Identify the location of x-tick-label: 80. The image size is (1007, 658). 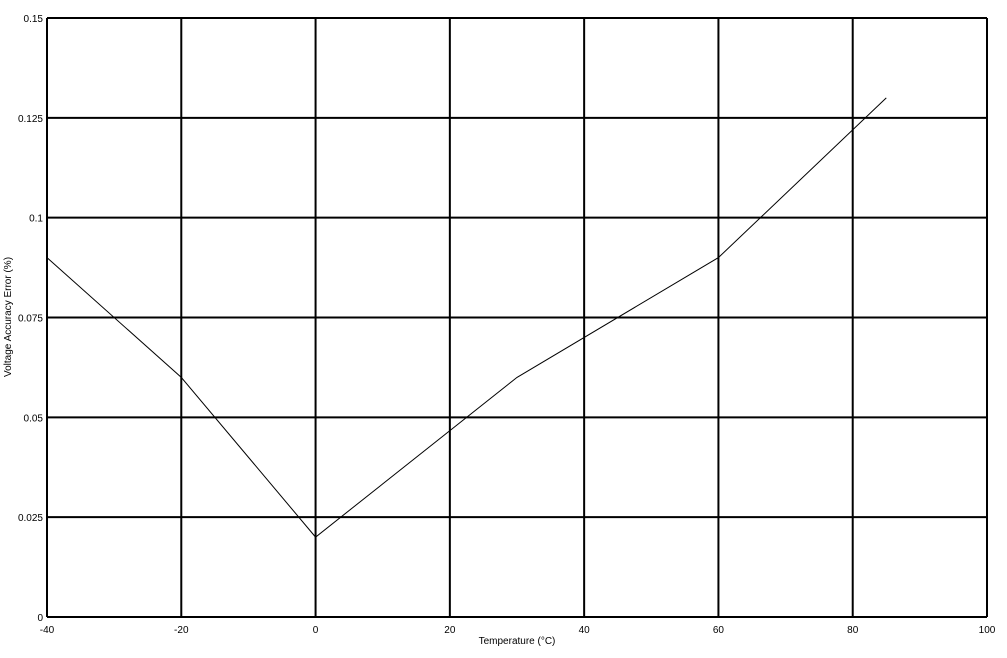
(853, 630).